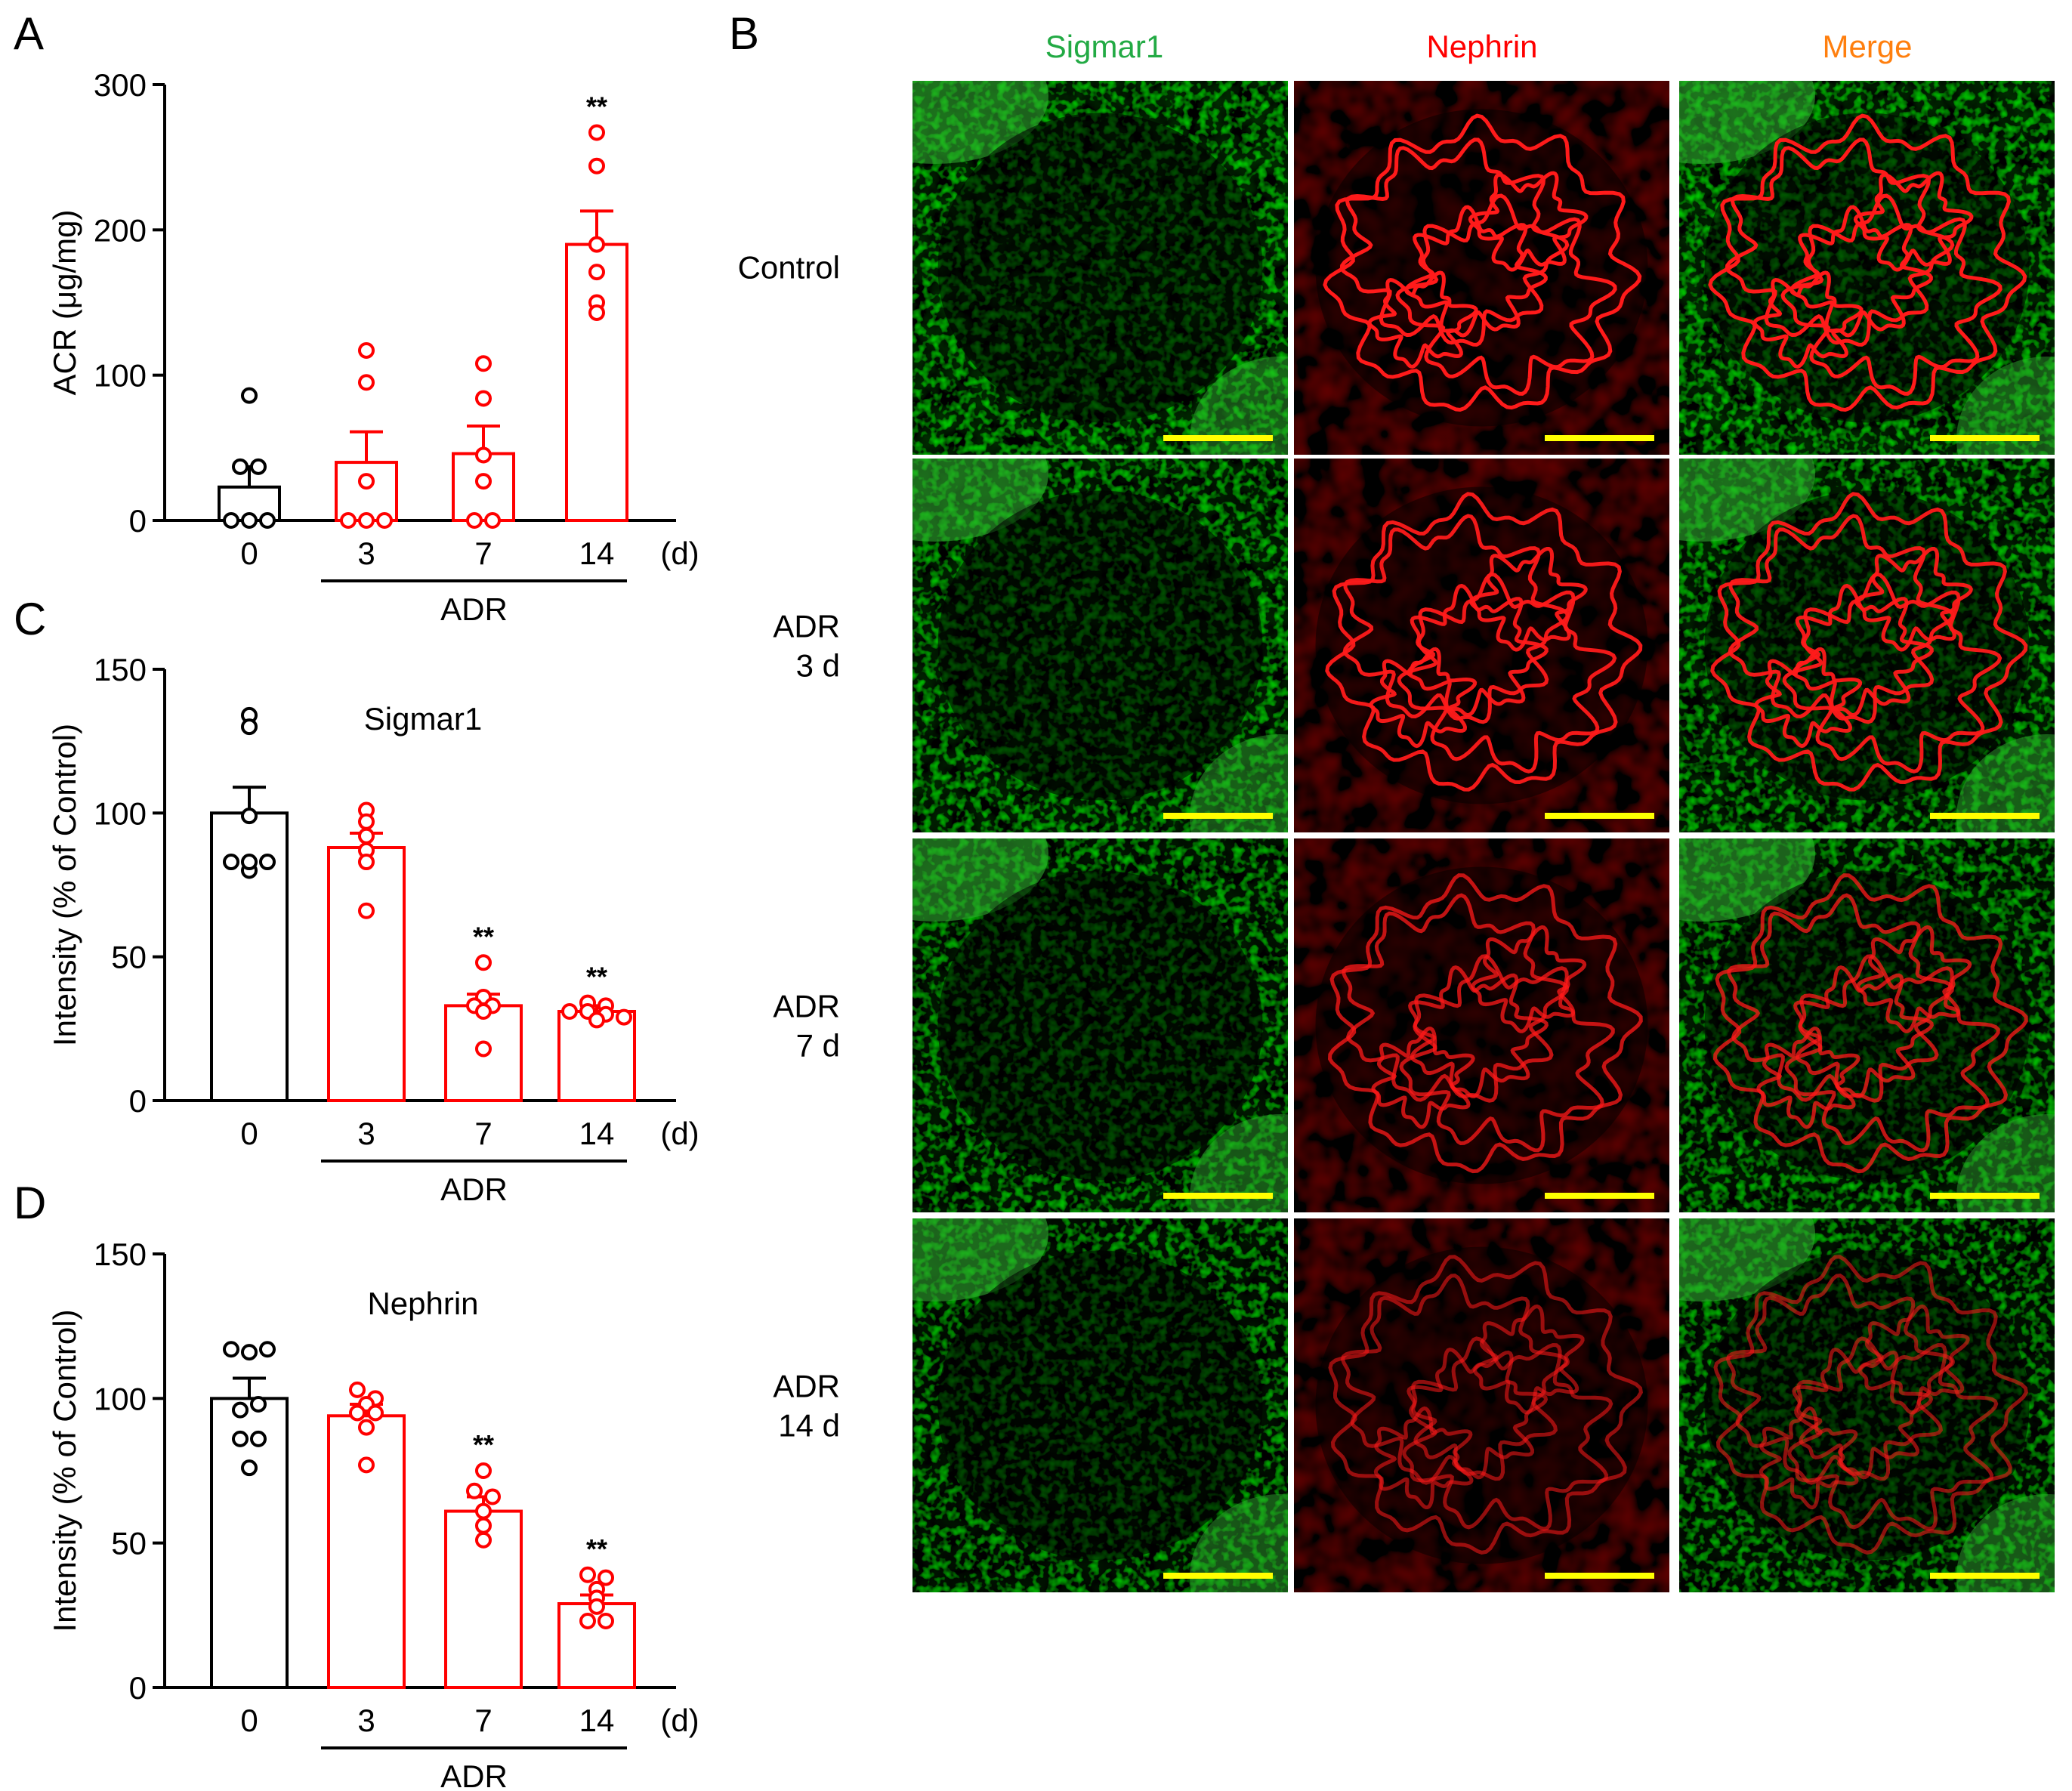  What do you see at coordinates (373, 347) in the screenshot?
I see `chart-acr: 0 100 200 300 ACR (μg/mg) 0 3 7 14 ** (d) ADR` at bounding box center [373, 347].